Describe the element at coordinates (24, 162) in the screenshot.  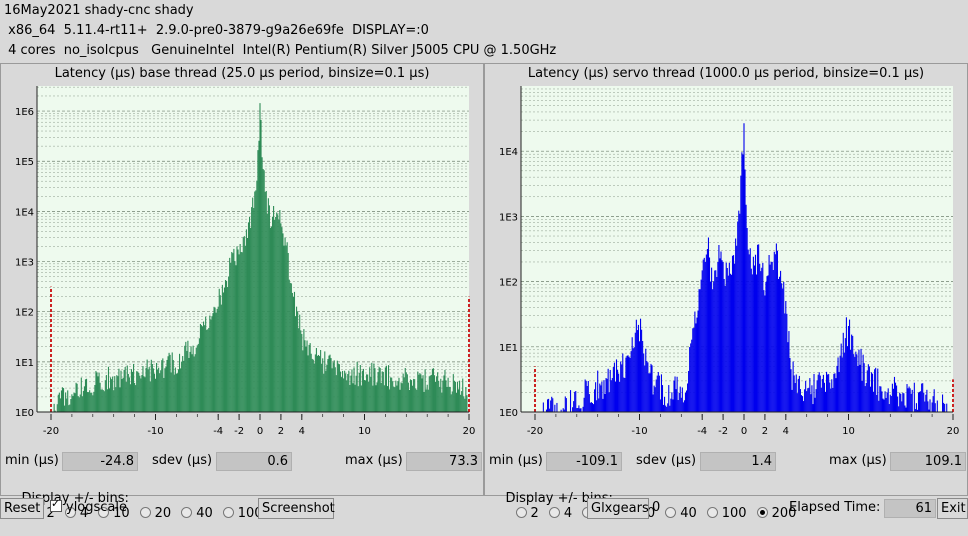
I see `y-tick-label: 1E5` at that location.